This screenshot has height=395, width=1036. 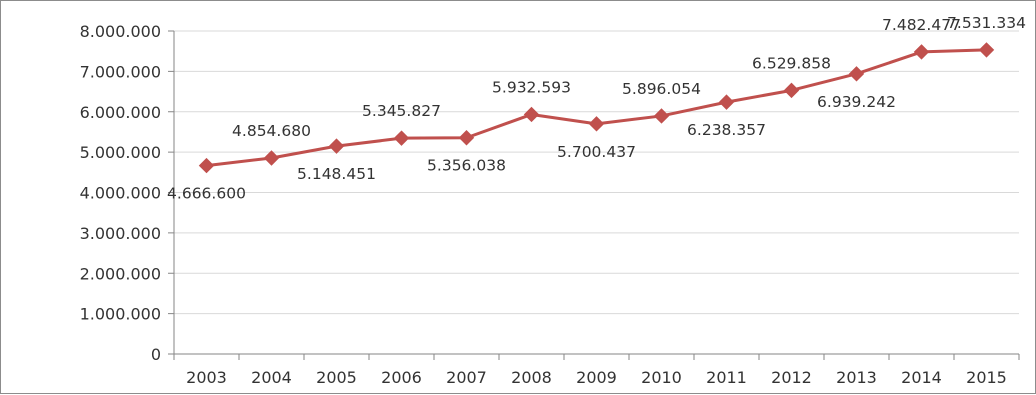 What do you see at coordinates (120, 71) in the screenshot?
I see `y-tick-label: 7.000.000` at bounding box center [120, 71].